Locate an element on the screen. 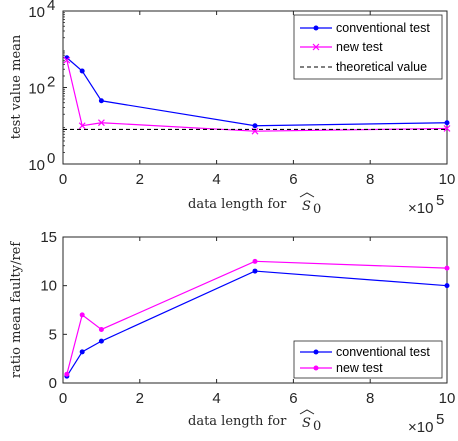  top-x-tick-label: 6 is located at coordinates (293, 179).